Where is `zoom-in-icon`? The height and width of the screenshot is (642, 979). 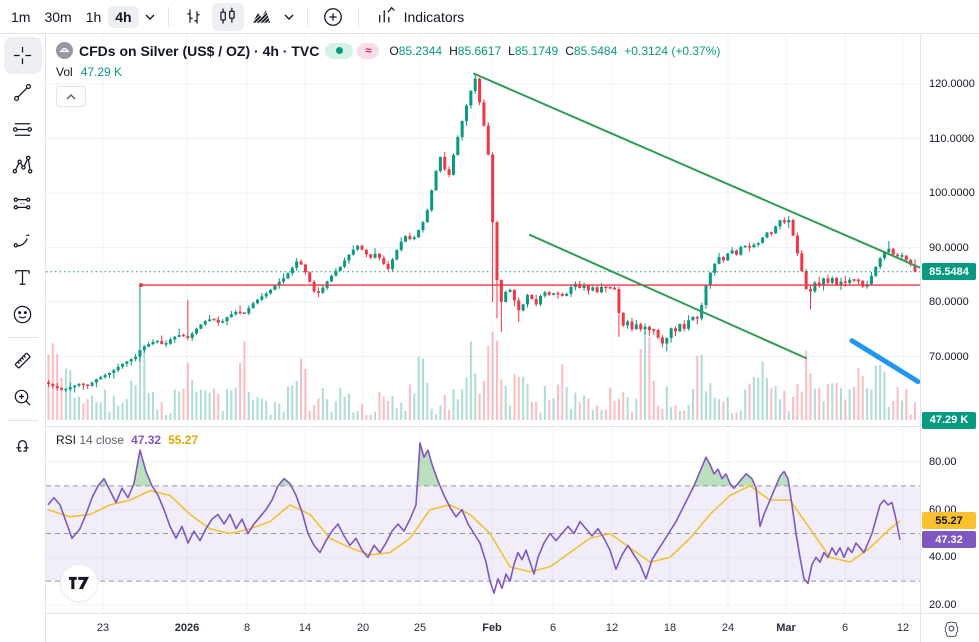 zoom-in-icon is located at coordinates (22, 397).